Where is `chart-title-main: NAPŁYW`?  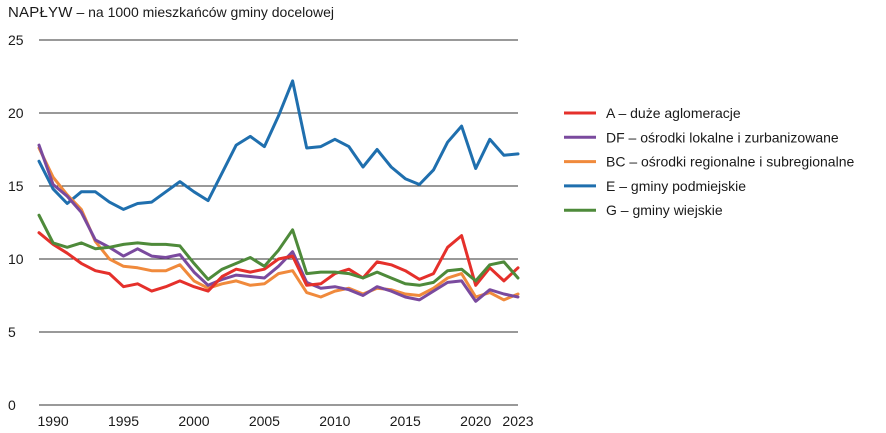
chart-title-main: NAPŁYW is located at coordinates (40, 12).